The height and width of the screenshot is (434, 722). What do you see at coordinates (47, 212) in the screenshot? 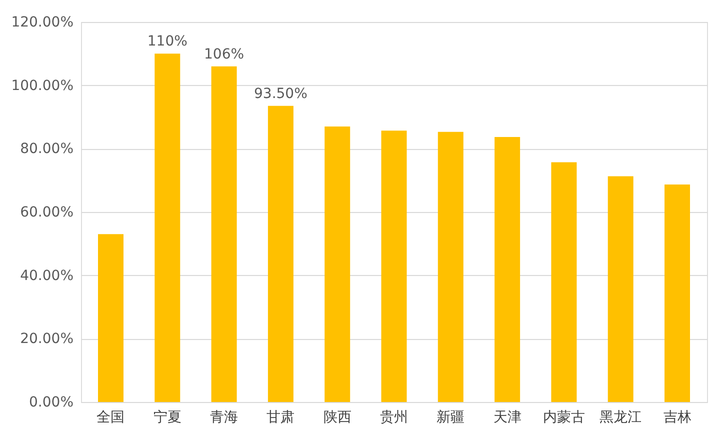
I see `y-tick-label: 60.00%` at bounding box center [47, 212].